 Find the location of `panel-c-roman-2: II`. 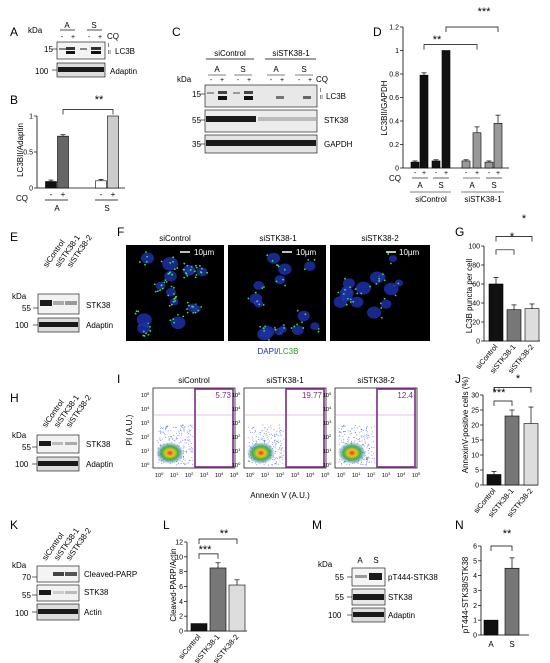

panel-c-roman-2: II is located at coordinates (321, 98).